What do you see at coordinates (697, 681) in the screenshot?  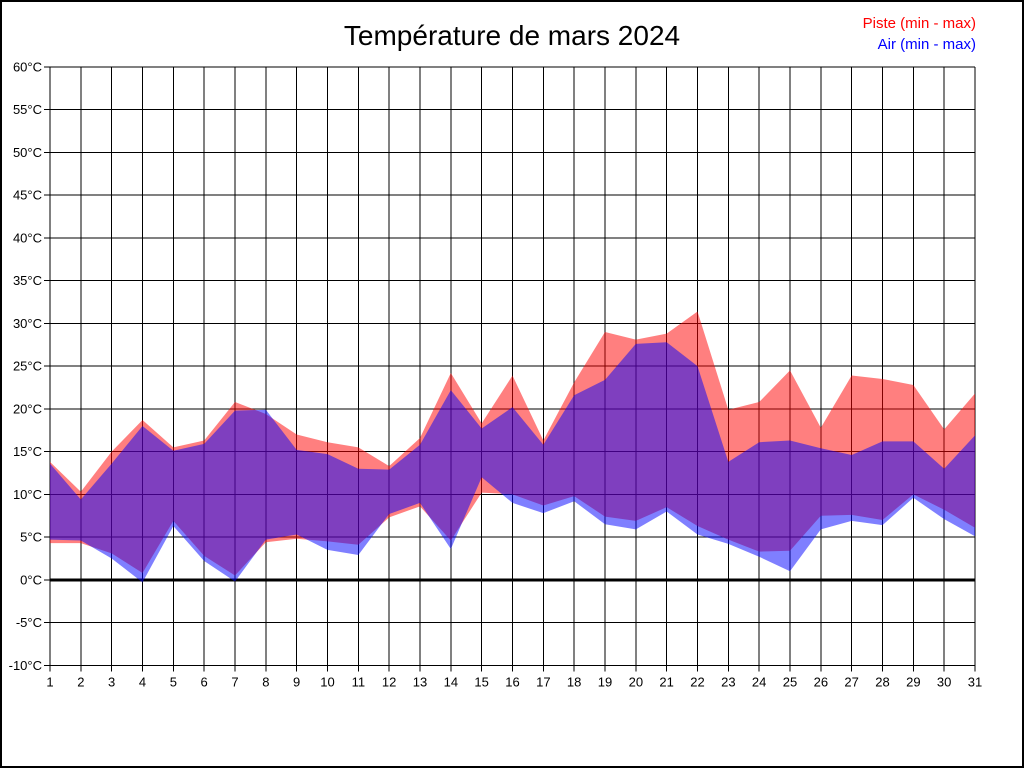 I see `svg-text: 22` at bounding box center [697, 681].